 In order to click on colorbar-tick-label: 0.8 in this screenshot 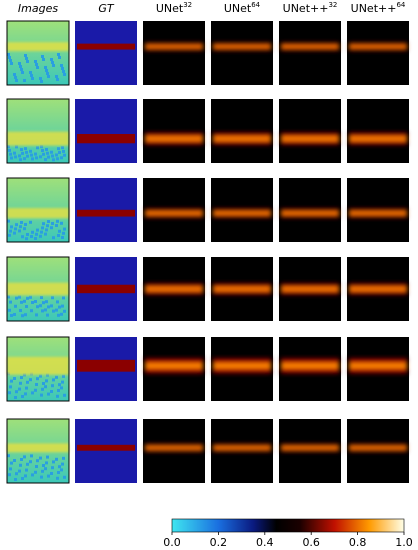, I will do `click(358, 542)`.